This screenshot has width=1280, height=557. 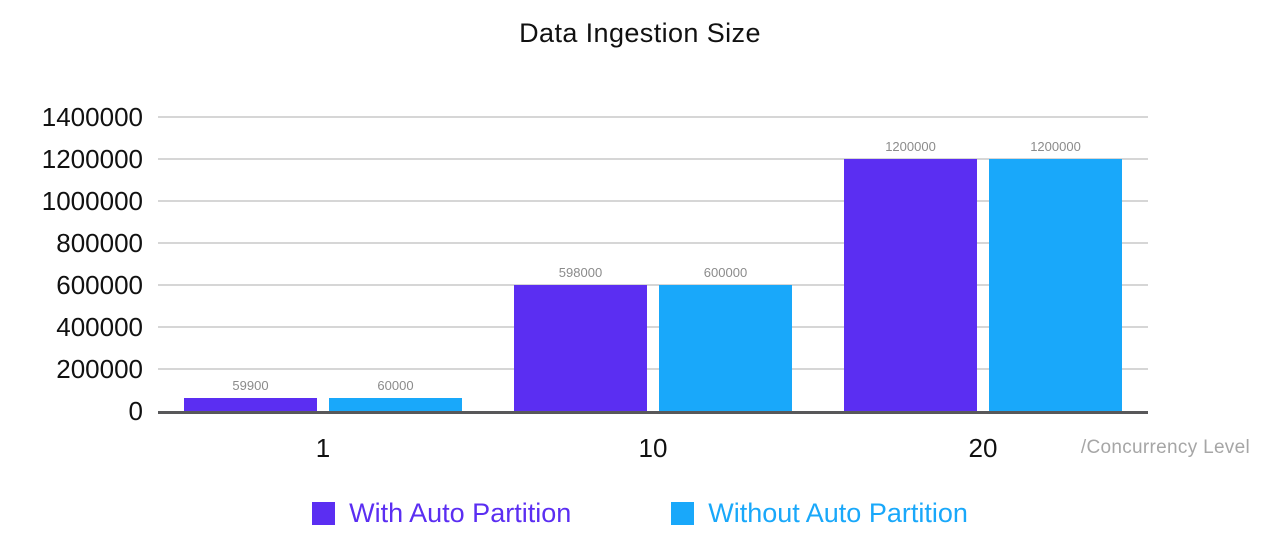 I want to click on y-tick-label: 200000, so click(x=99, y=369).